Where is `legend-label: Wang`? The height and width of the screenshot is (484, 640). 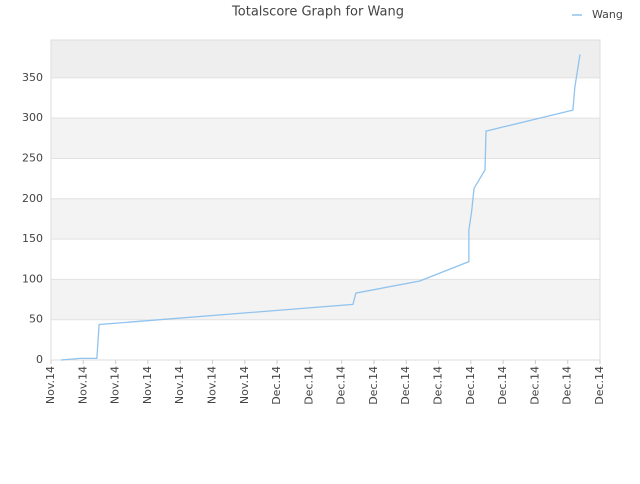 legend-label: Wang is located at coordinates (607, 14).